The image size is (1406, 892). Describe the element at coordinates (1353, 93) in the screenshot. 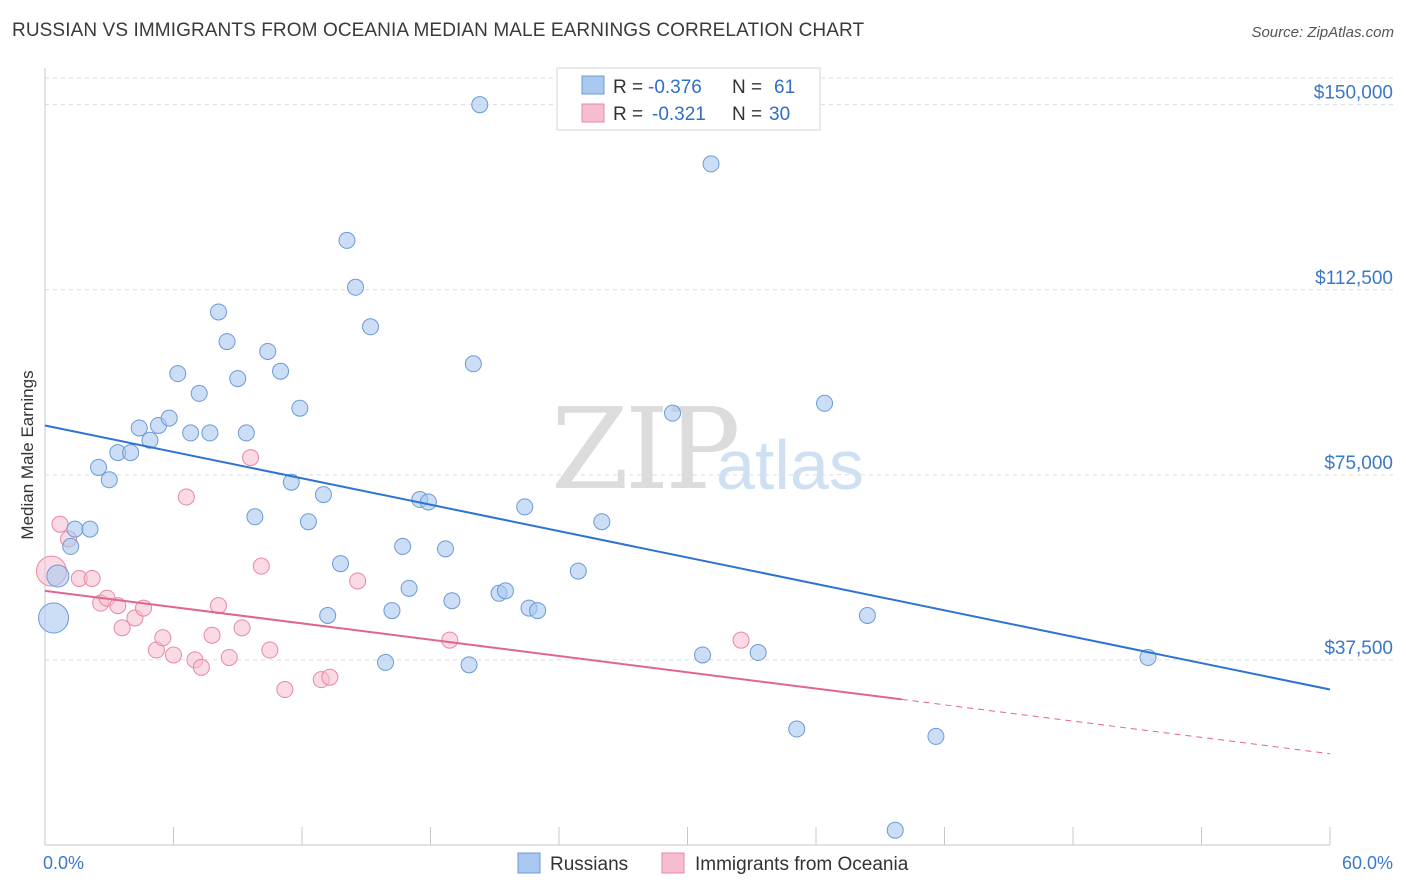

I see `y-tick-label-3: $150,000` at that location.